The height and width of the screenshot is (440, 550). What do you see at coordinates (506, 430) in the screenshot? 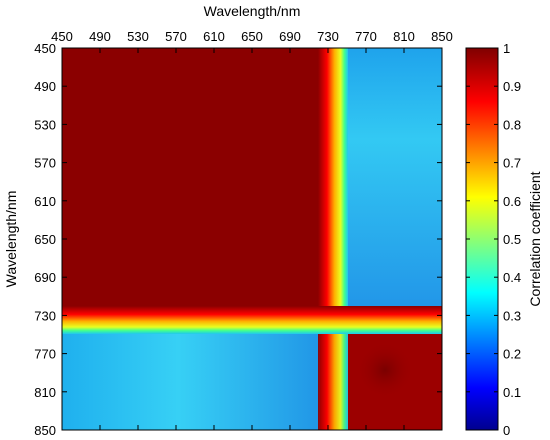
I see `colorbar-tick-label: 0` at bounding box center [506, 430].